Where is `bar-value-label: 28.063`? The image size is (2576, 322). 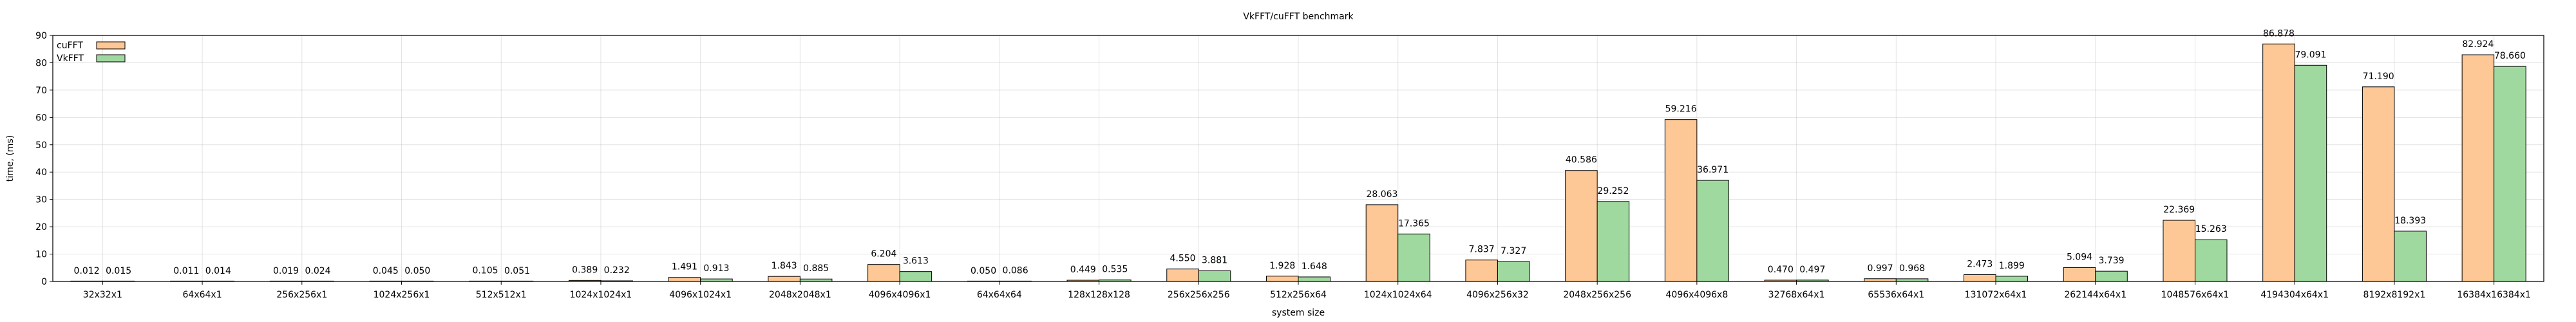 bar-value-label: 28.063 is located at coordinates (1382, 194).